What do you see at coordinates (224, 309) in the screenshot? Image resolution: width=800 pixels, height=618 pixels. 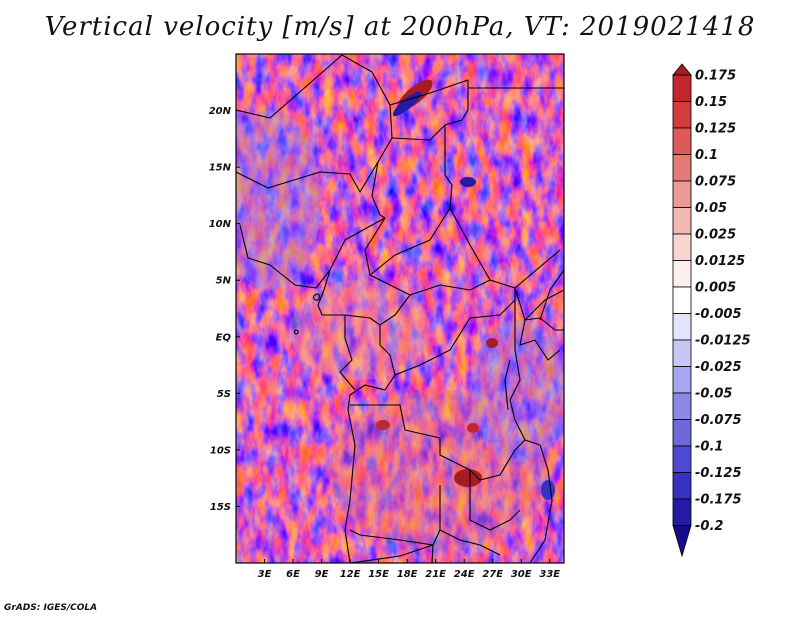 I see `latitude-axis: 20N 15N 10N 5N EQ 5S 10S 15S` at bounding box center [224, 309].